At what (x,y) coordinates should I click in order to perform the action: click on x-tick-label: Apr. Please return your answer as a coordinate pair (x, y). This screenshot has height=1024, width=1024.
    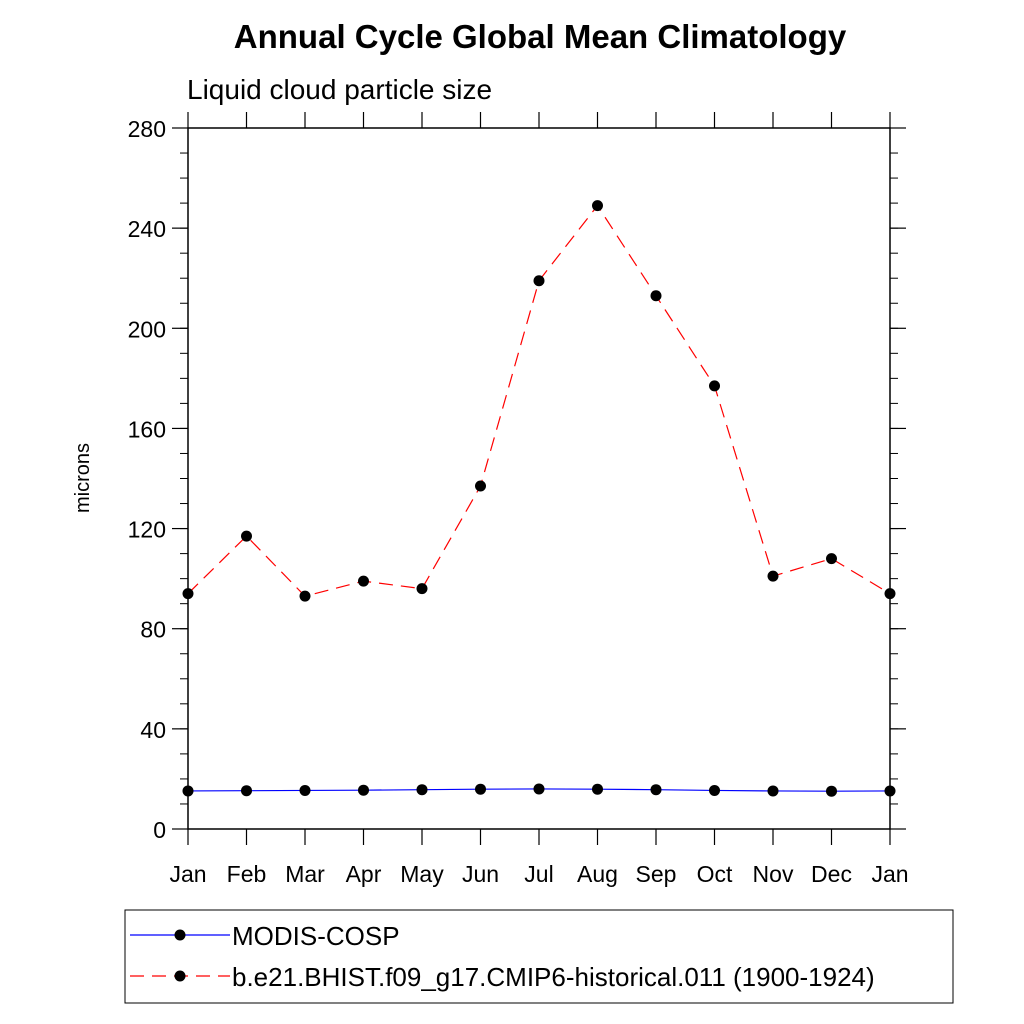
    Looking at the image, I should click on (364, 874).